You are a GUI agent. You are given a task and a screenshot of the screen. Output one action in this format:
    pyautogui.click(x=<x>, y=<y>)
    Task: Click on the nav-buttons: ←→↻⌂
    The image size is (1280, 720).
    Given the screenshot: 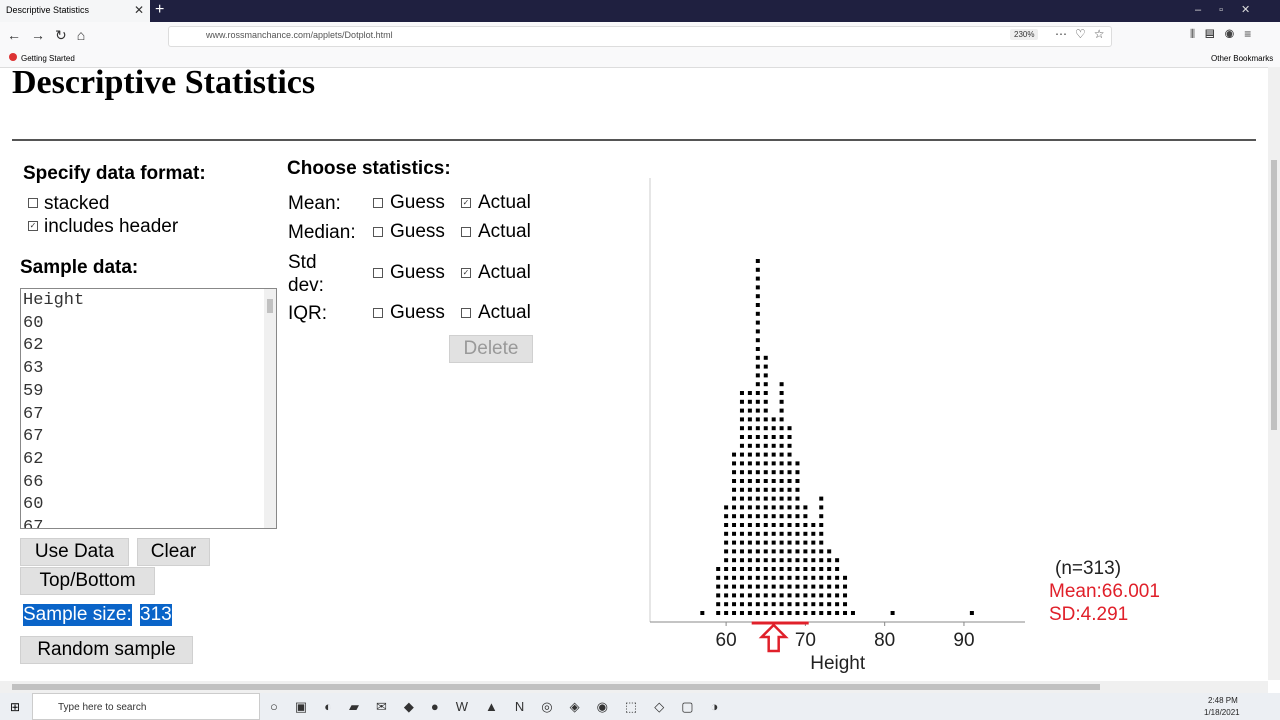 What is the action you would take?
    pyautogui.click(x=51, y=35)
    